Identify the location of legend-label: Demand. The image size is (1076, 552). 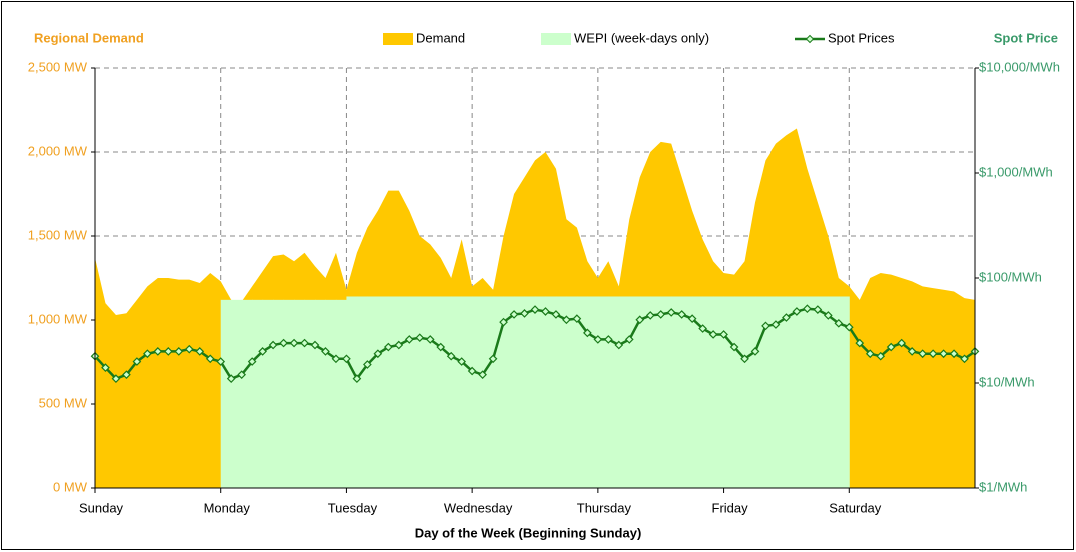
(440, 37).